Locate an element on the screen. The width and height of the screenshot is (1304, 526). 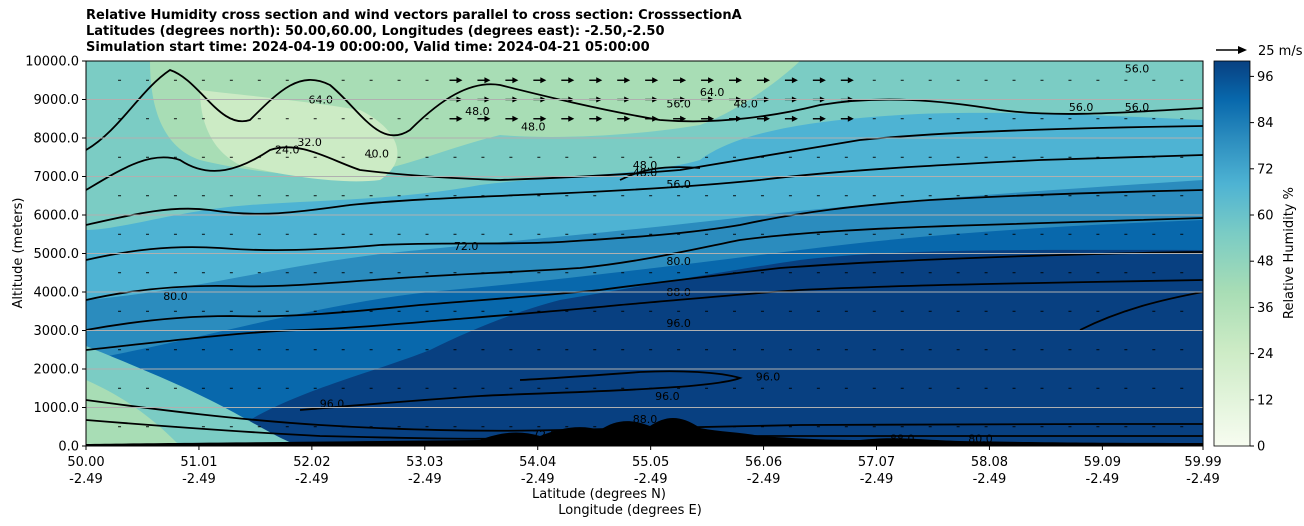
x-axis-label-longitude: Longitude (degrees E) is located at coordinates (630, 510).